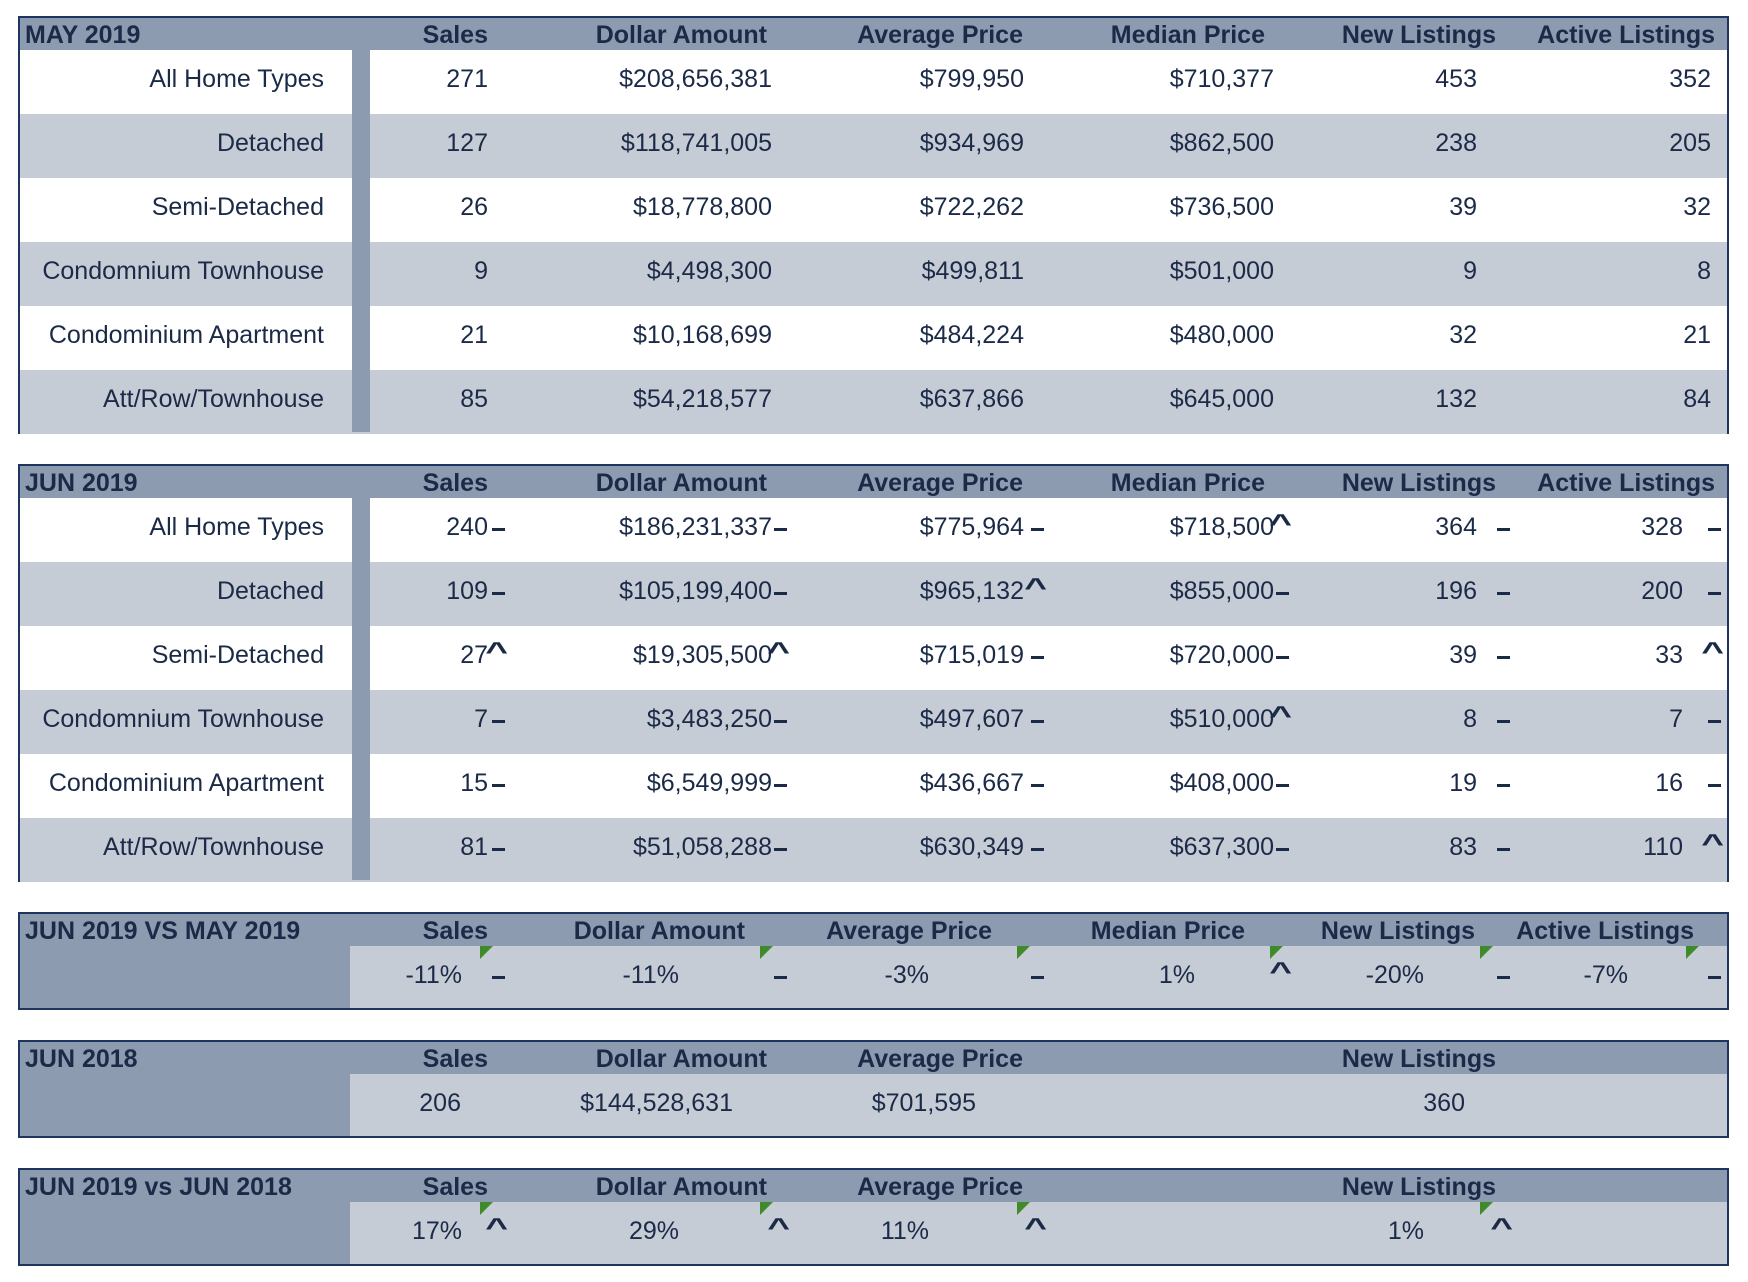 Image resolution: width=1748 pixels, height=1282 pixels. What do you see at coordinates (659, 931) in the screenshot?
I see `col-dollar-amount: Dollar Amount` at bounding box center [659, 931].